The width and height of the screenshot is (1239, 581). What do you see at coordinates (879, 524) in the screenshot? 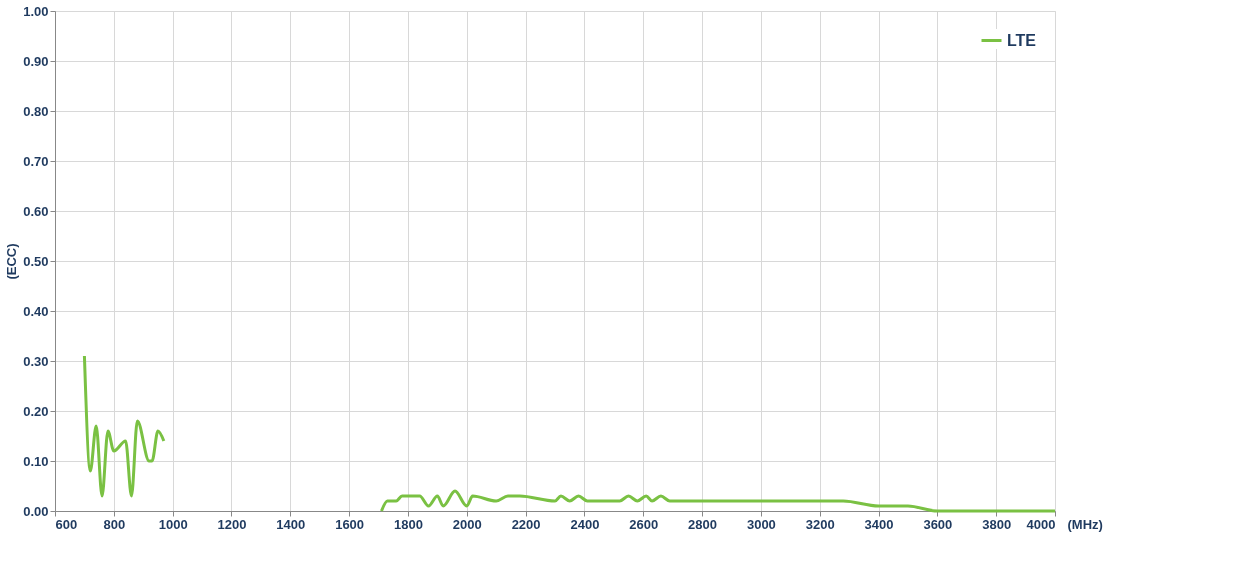
I see `x-tick-label: 3400` at bounding box center [879, 524].